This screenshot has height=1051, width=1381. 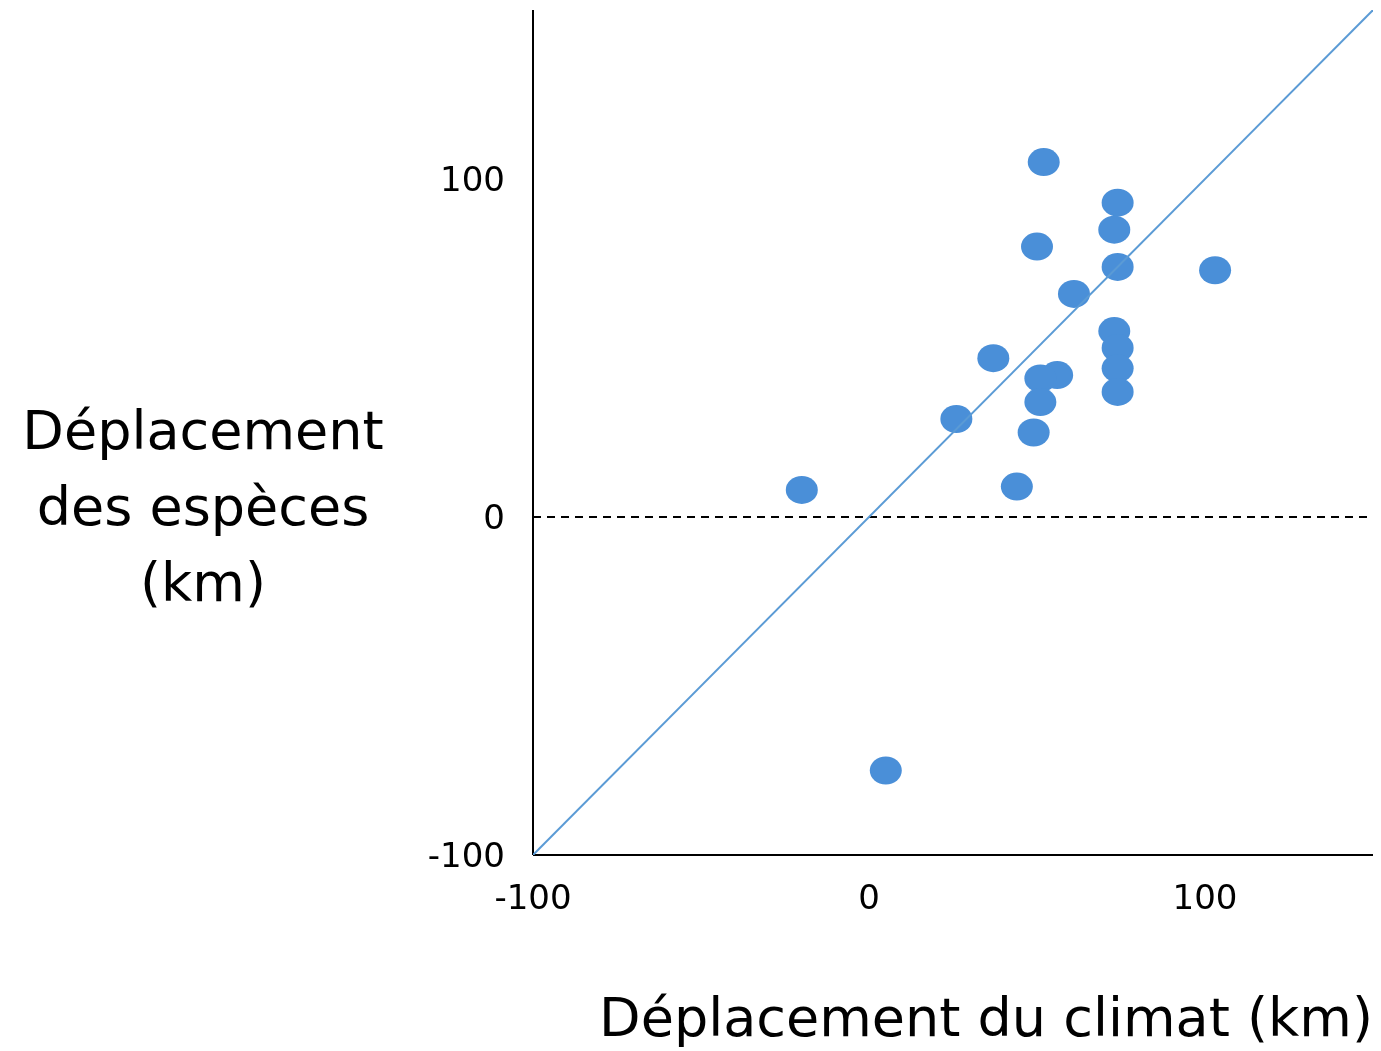 I want to click on x-tick-label: -100, so click(x=533, y=897).